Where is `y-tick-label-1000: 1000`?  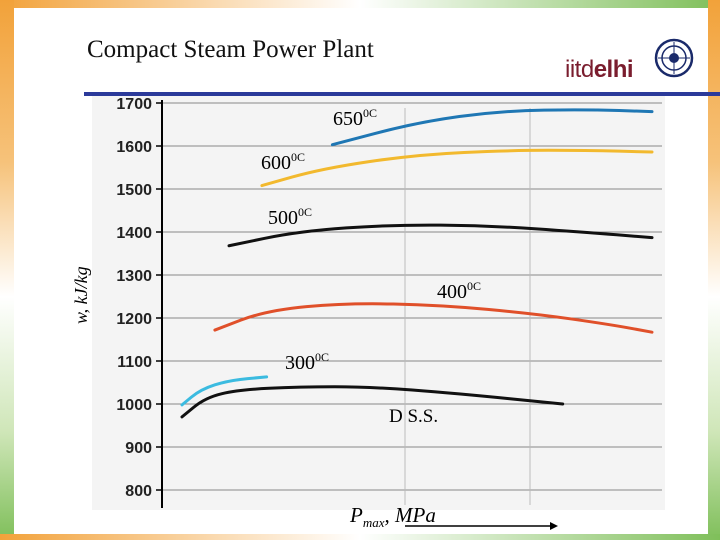 y-tick-label-1000: 1000 is located at coordinates (134, 405).